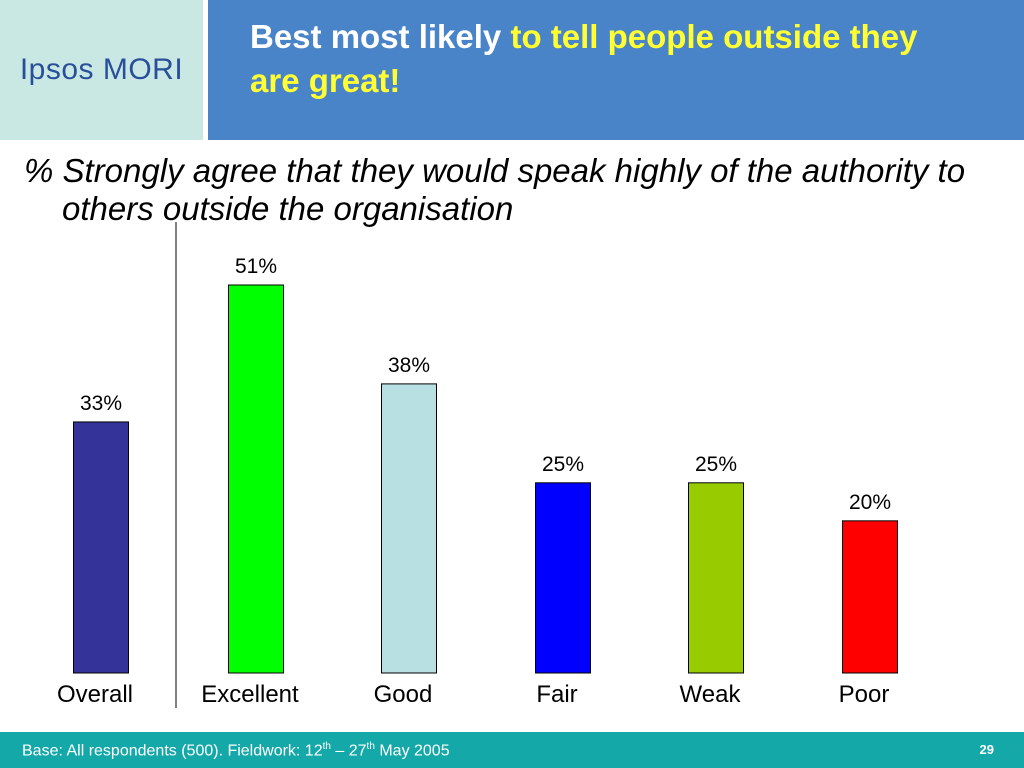 The image size is (1024, 768). What do you see at coordinates (256, 479) in the screenshot?
I see `bar-excellent` at bounding box center [256, 479].